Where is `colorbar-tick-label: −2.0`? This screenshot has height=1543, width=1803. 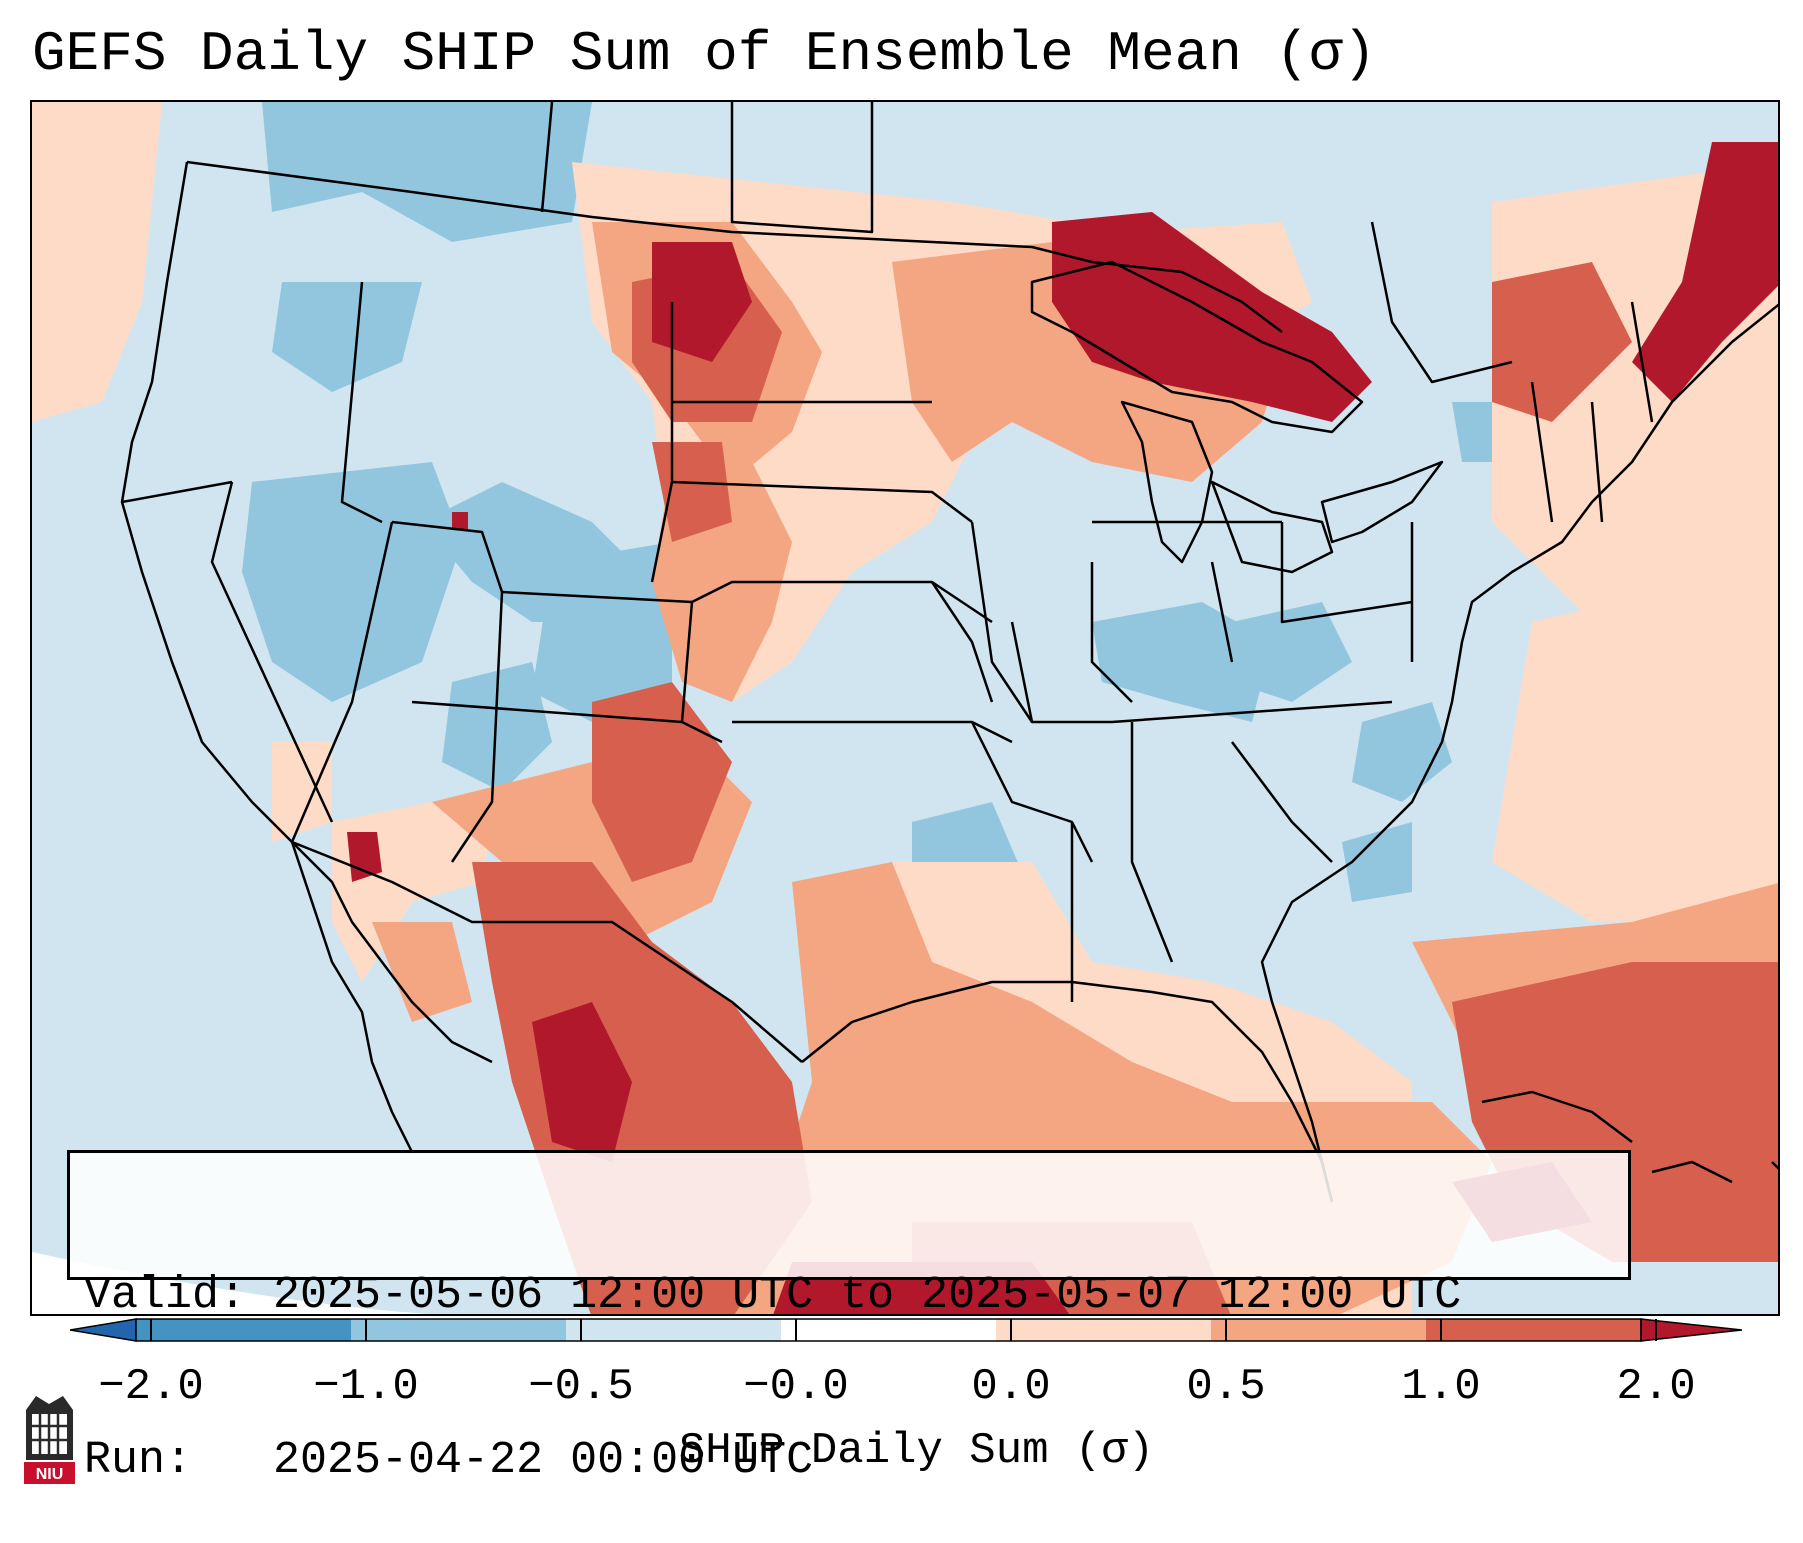
colorbar-tick-label: −2.0 is located at coordinates (151, 1387).